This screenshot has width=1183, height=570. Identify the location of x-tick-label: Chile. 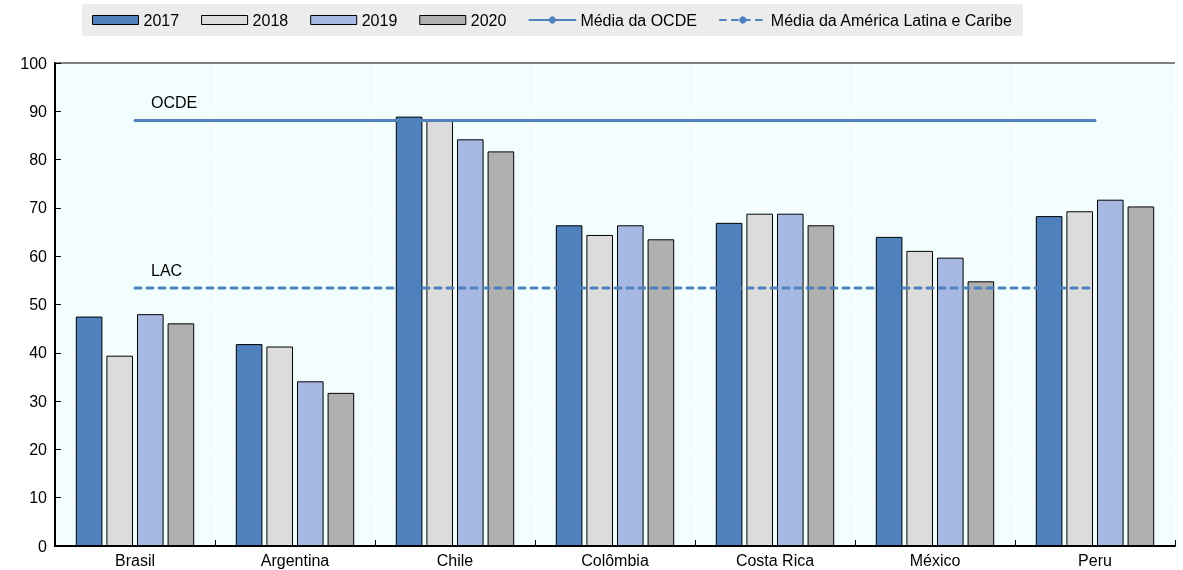
(455, 560).